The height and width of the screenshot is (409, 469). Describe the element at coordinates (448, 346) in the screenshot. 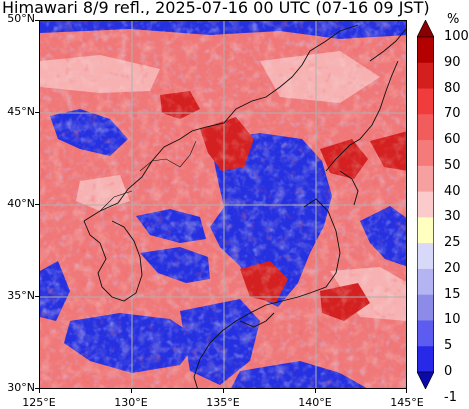

I see `colorbar-tick-label: 5` at that location.